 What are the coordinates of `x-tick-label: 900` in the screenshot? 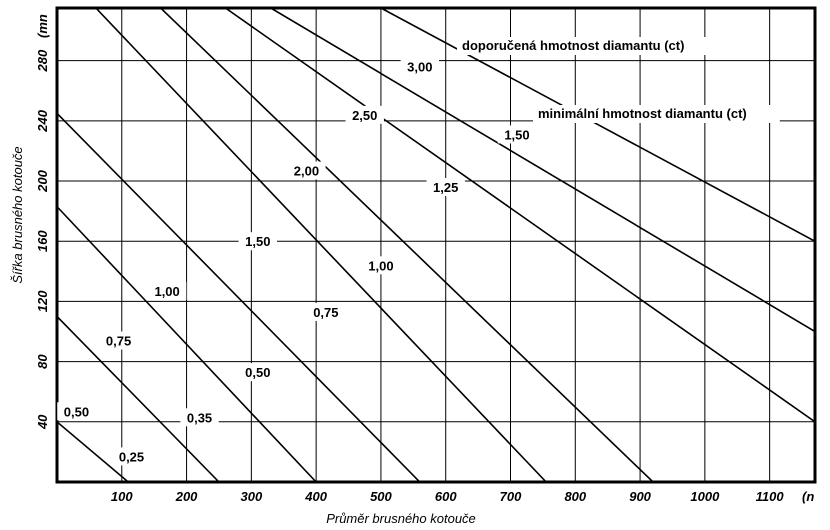 It's located at (640, 496).